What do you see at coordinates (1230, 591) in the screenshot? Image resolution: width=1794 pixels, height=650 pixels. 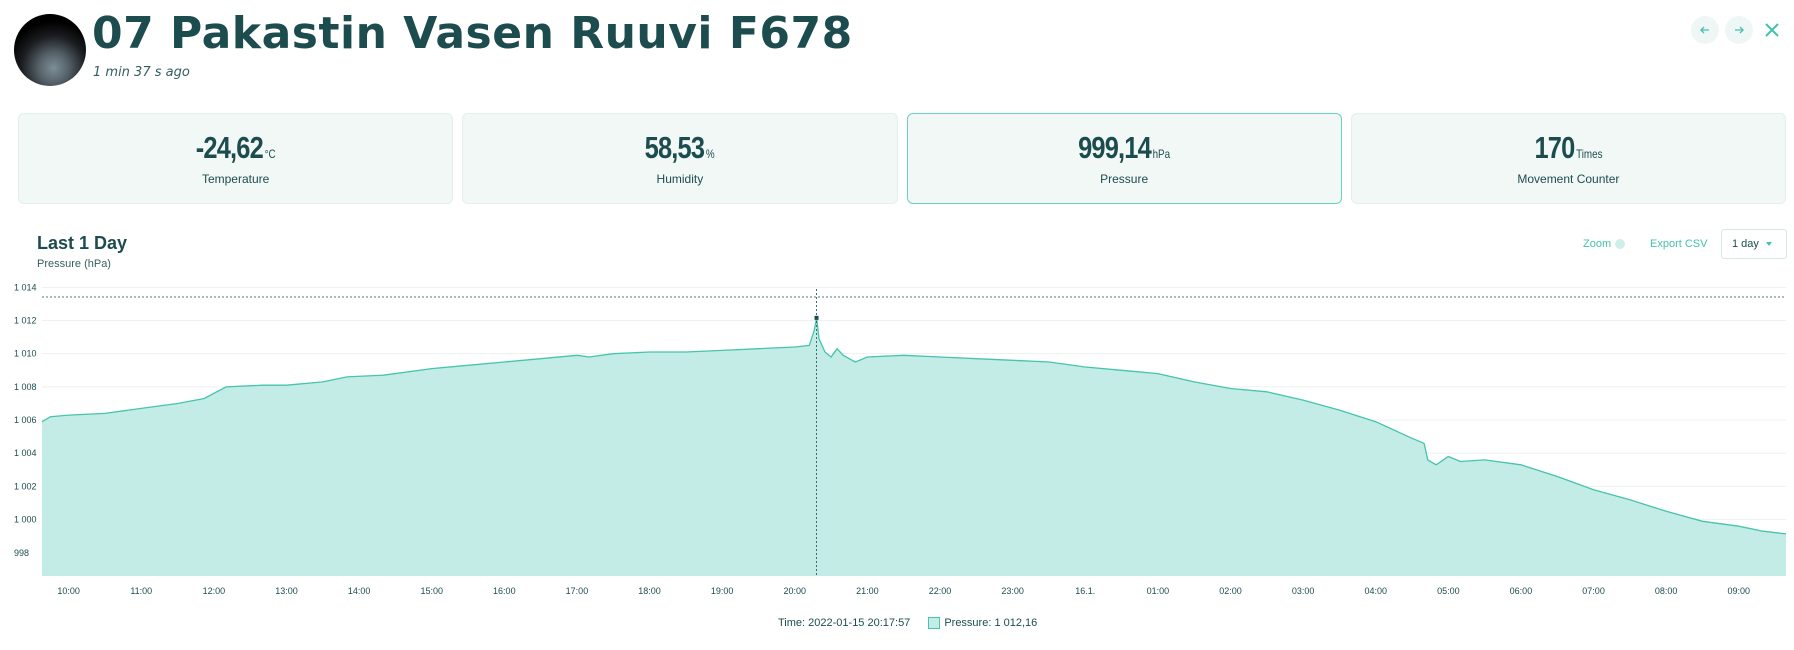 I see `x-tick-label: 02:00` at bounding box center [1230, 591].